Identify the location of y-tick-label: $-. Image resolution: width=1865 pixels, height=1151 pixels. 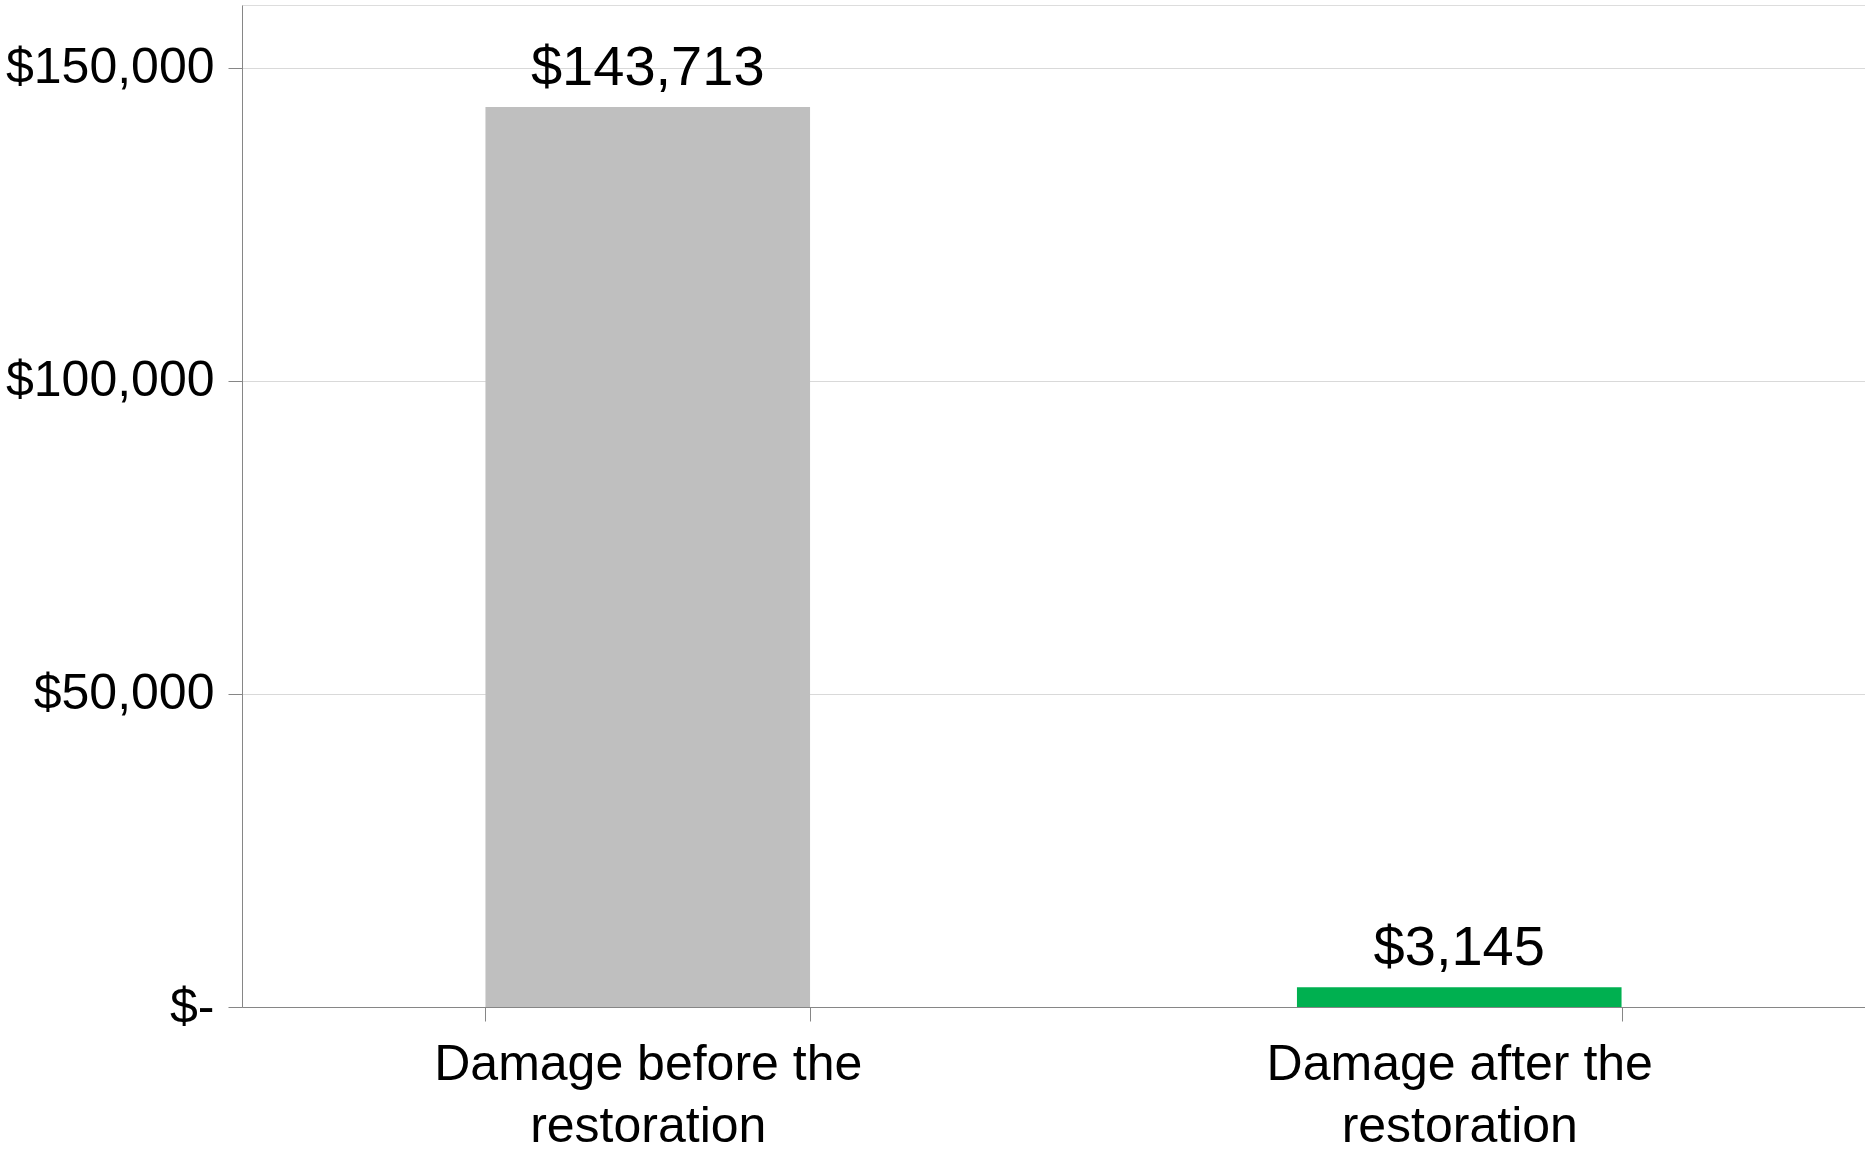
(192, 1005).